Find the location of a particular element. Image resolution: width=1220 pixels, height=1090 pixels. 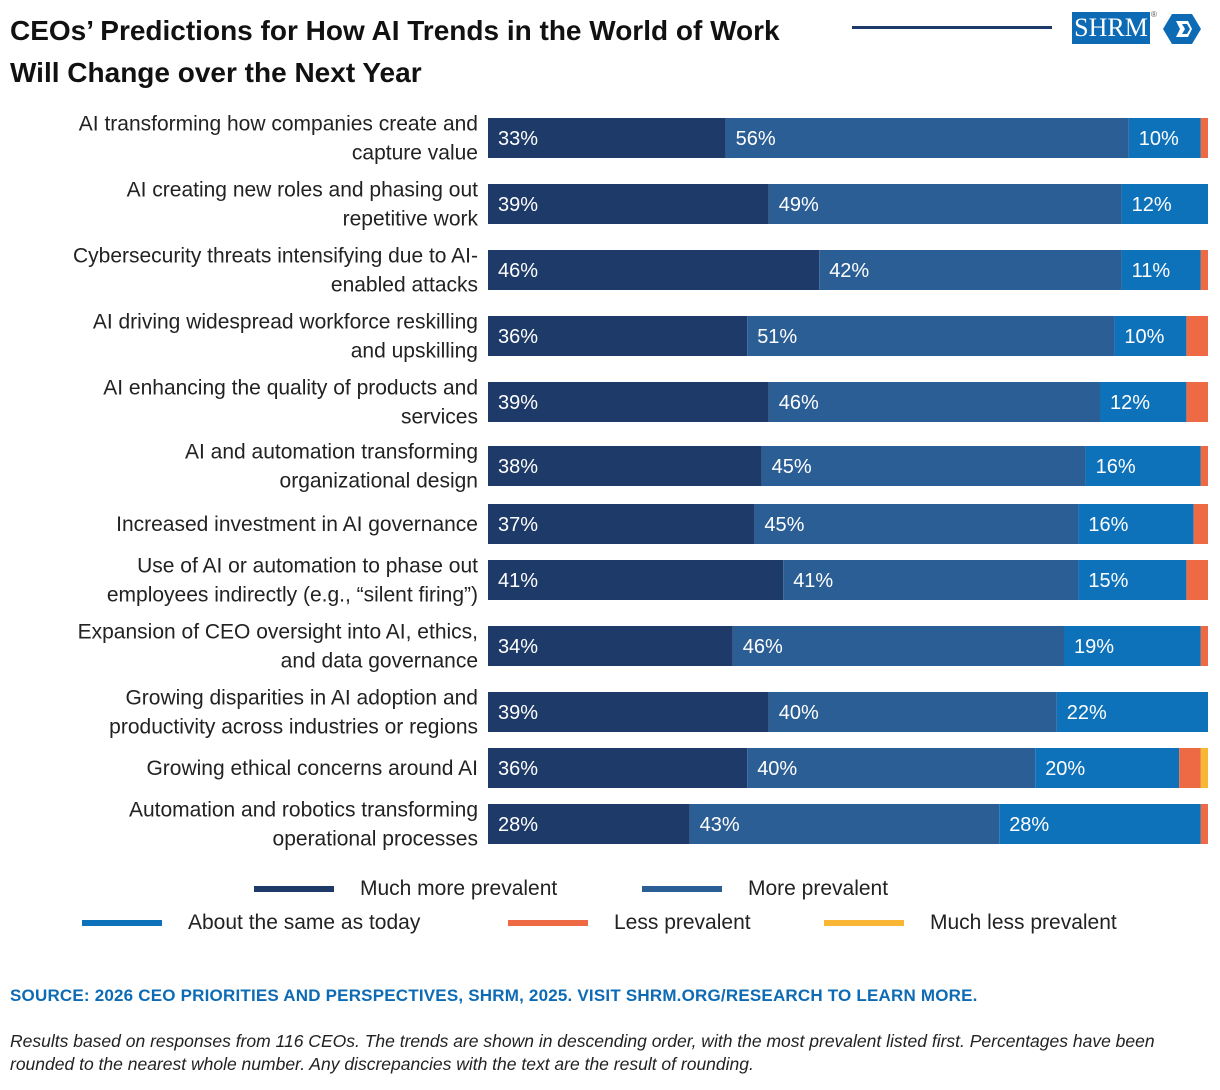

legend-item-much-more-prevalent: Much more prevalent is located at coordinates (405, 889).